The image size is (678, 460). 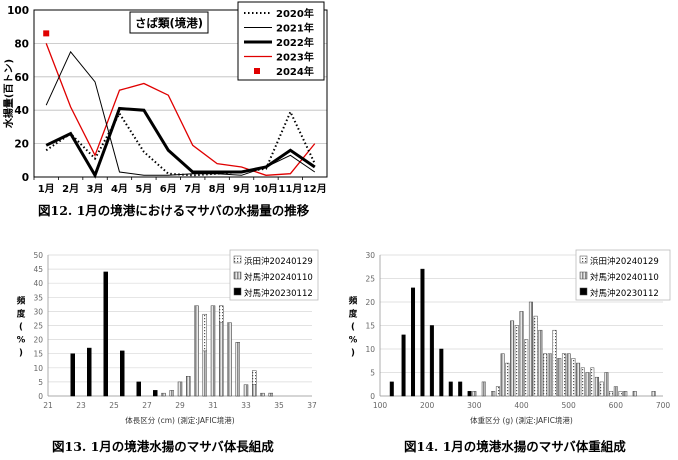 What do you see at coordinates (246, 405) in the screenshot?
I see `x-tick-label: 33` at bounding box center [246, 405].